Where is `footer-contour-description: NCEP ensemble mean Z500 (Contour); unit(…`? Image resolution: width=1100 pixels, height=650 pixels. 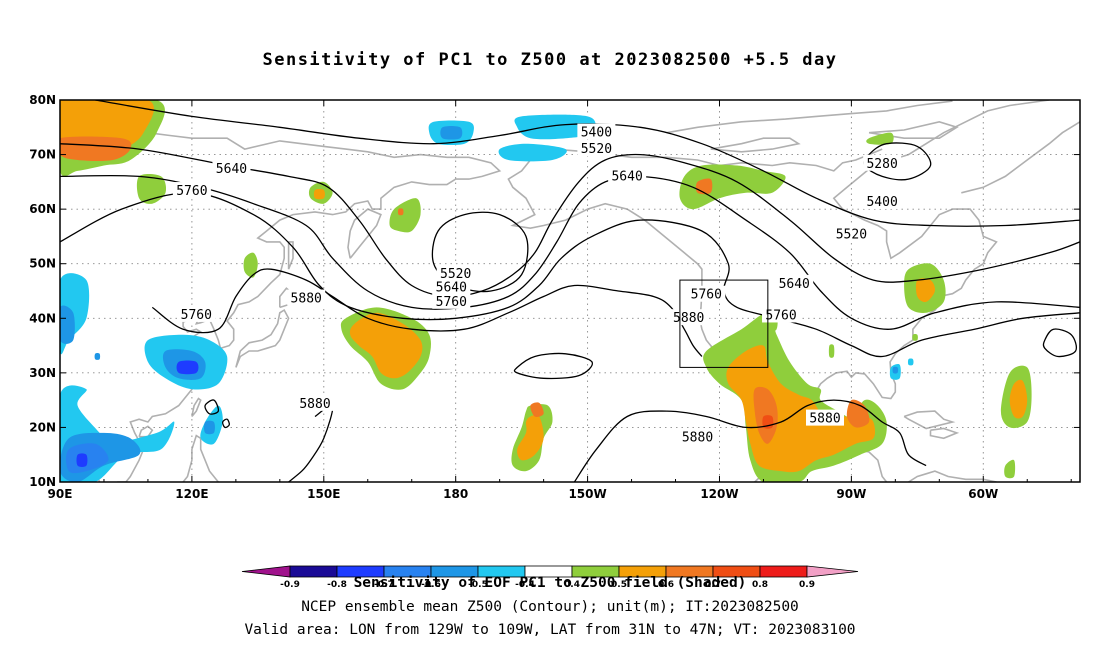
footer-contour-description: NCEP ensemble mean Z500 (Contour); unit(… is located at coordinates (550, 607).